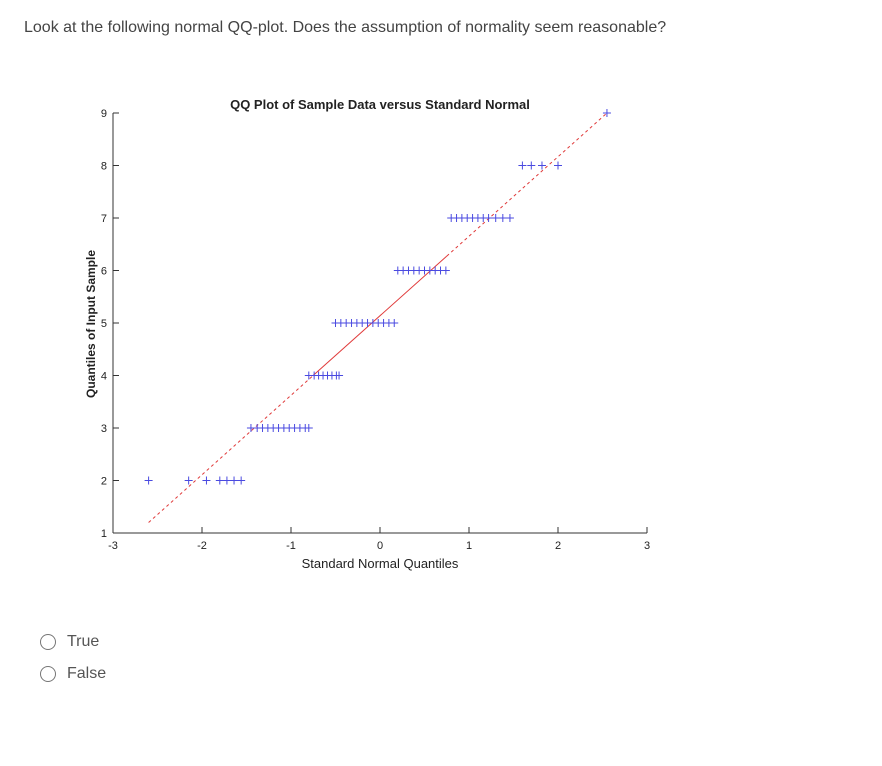 This screenshot has width=882, height=766. Describe the element at coordinates (380, 315) in the screenshot. I see `reference-line-middle` at that location.